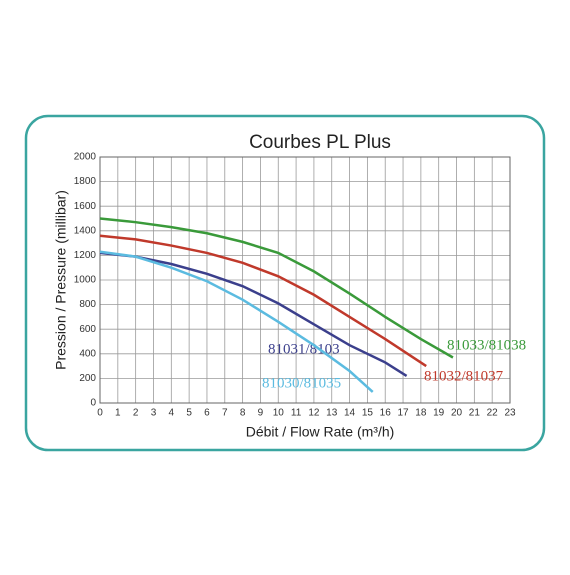 Image resolution: width=570 pixels, height=575 pixels. I want to click on series-label: 81030/81035, so click(301, 383).